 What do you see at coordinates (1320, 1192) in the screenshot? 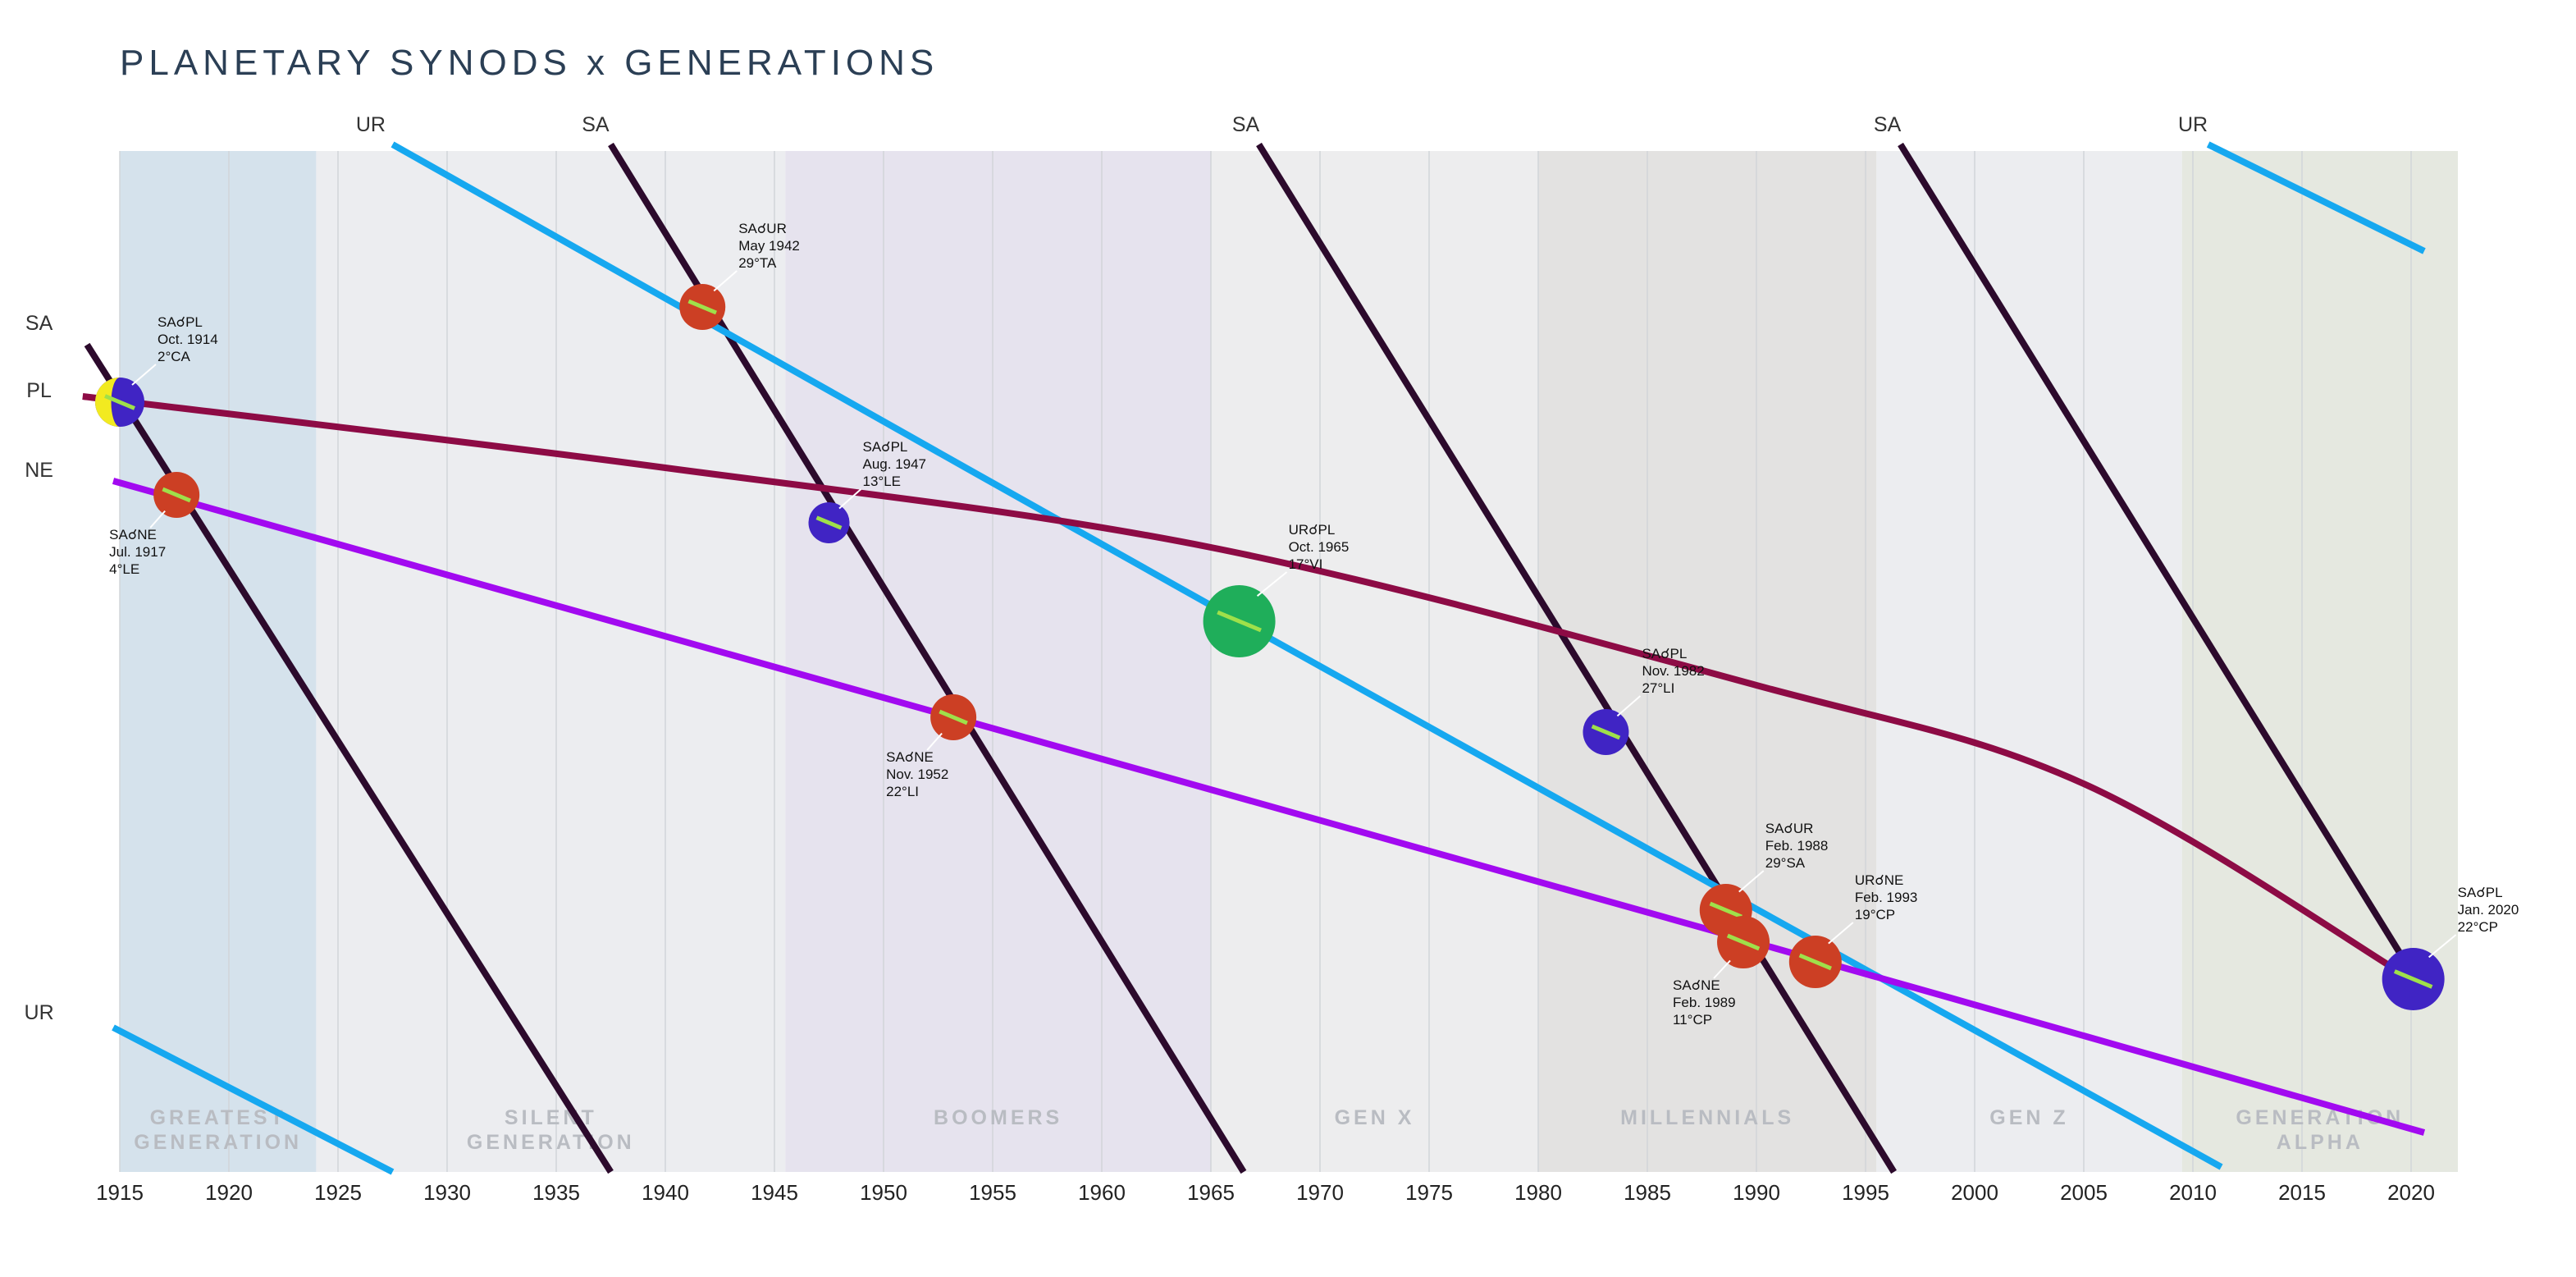
I see `x-tick-label: 1970` at bounding box center [1320, 1192].